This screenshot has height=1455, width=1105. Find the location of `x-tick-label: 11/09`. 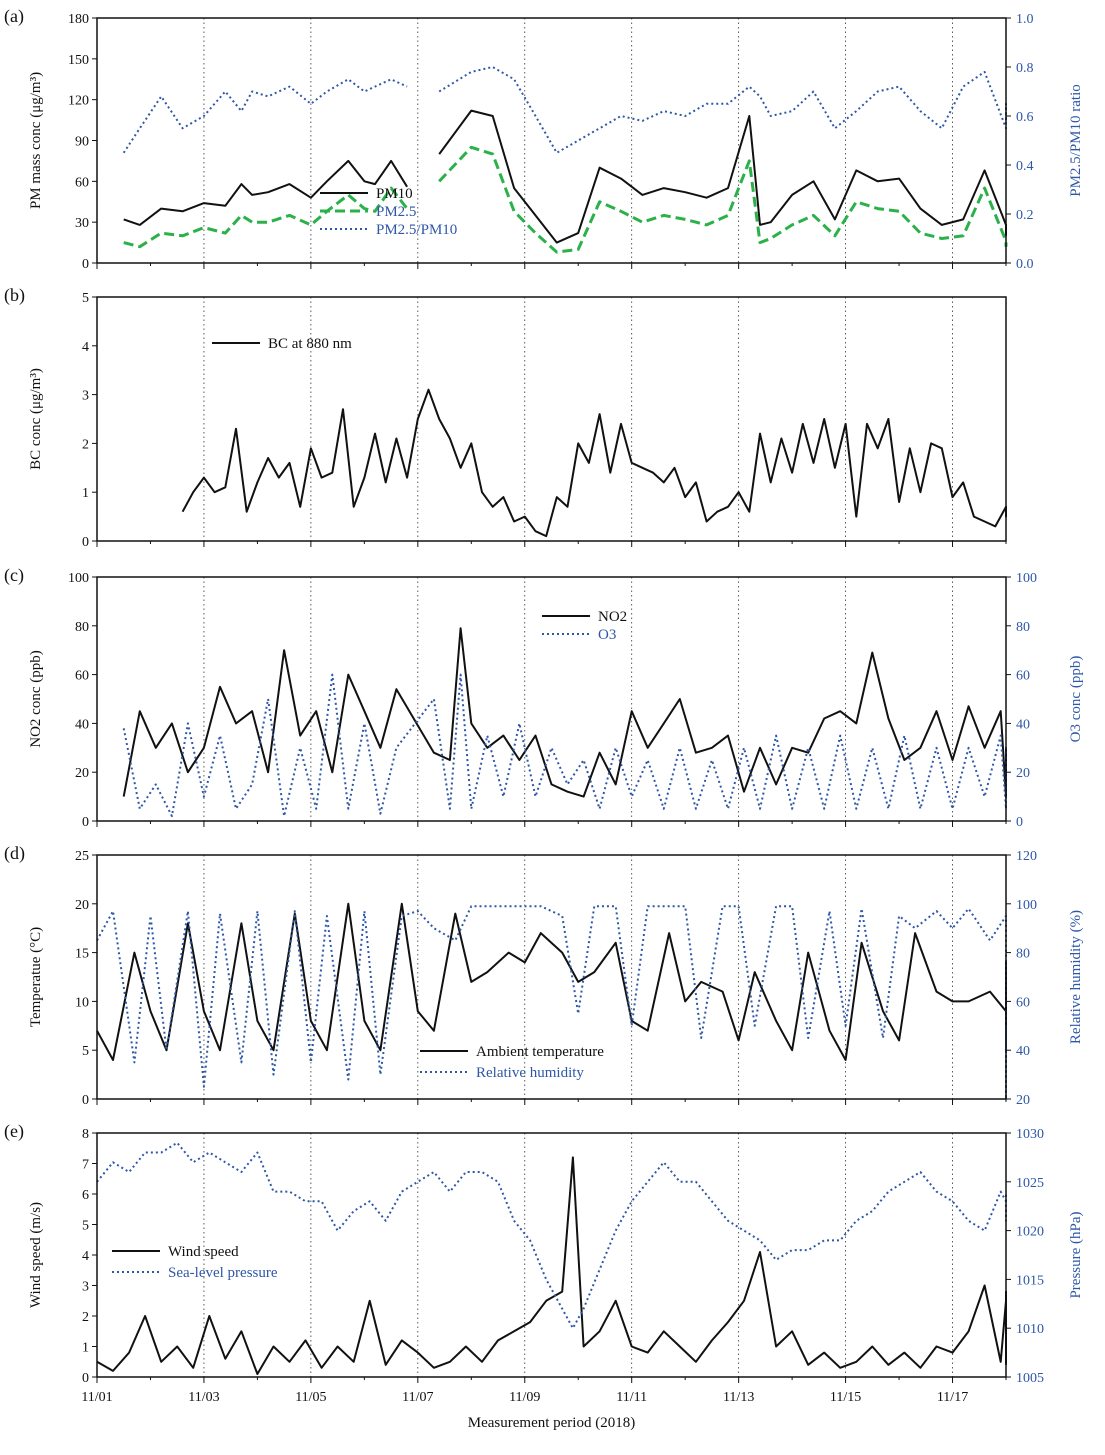

x-tick-label: 11/09 is located at coordinates (524, 1397).